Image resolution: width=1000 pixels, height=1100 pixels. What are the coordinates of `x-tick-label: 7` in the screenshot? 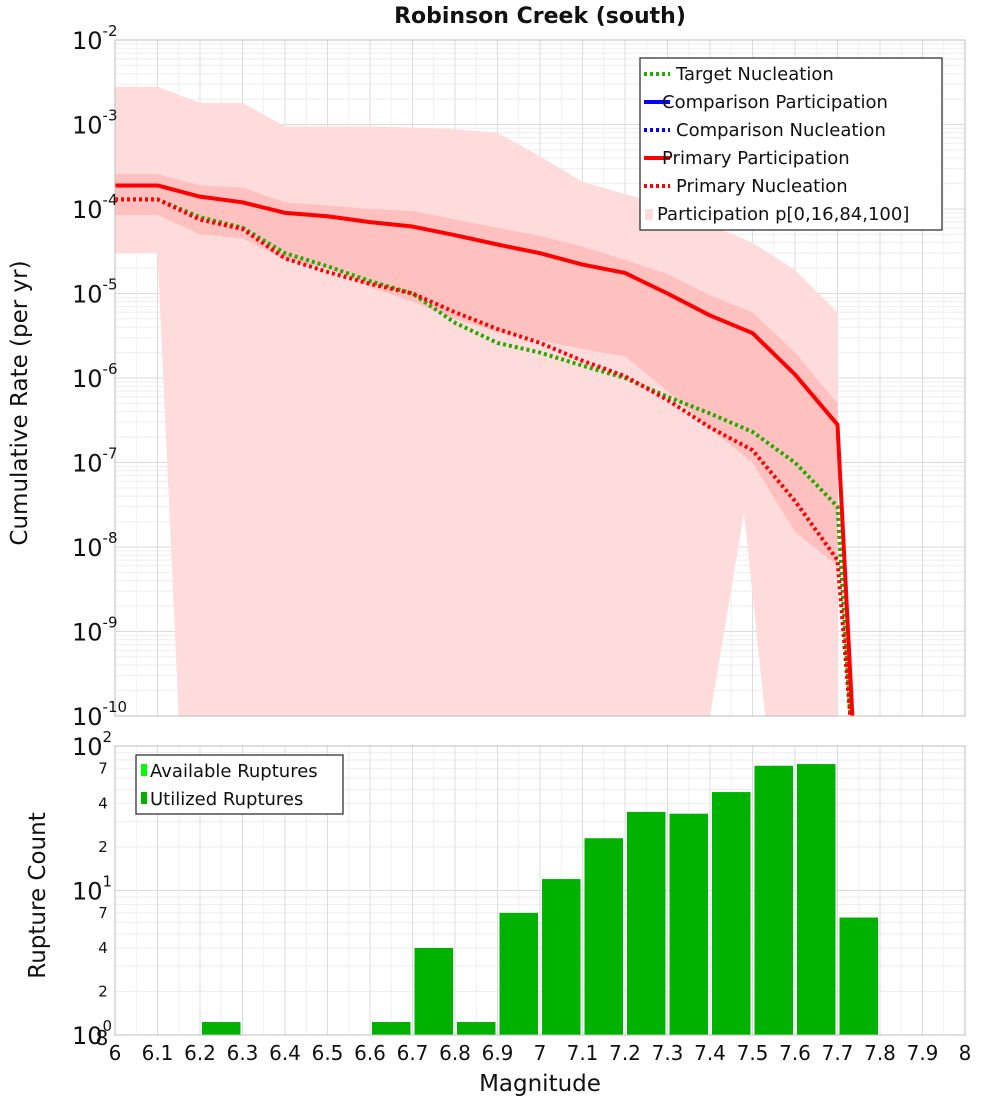 It's located at (540, 1053).